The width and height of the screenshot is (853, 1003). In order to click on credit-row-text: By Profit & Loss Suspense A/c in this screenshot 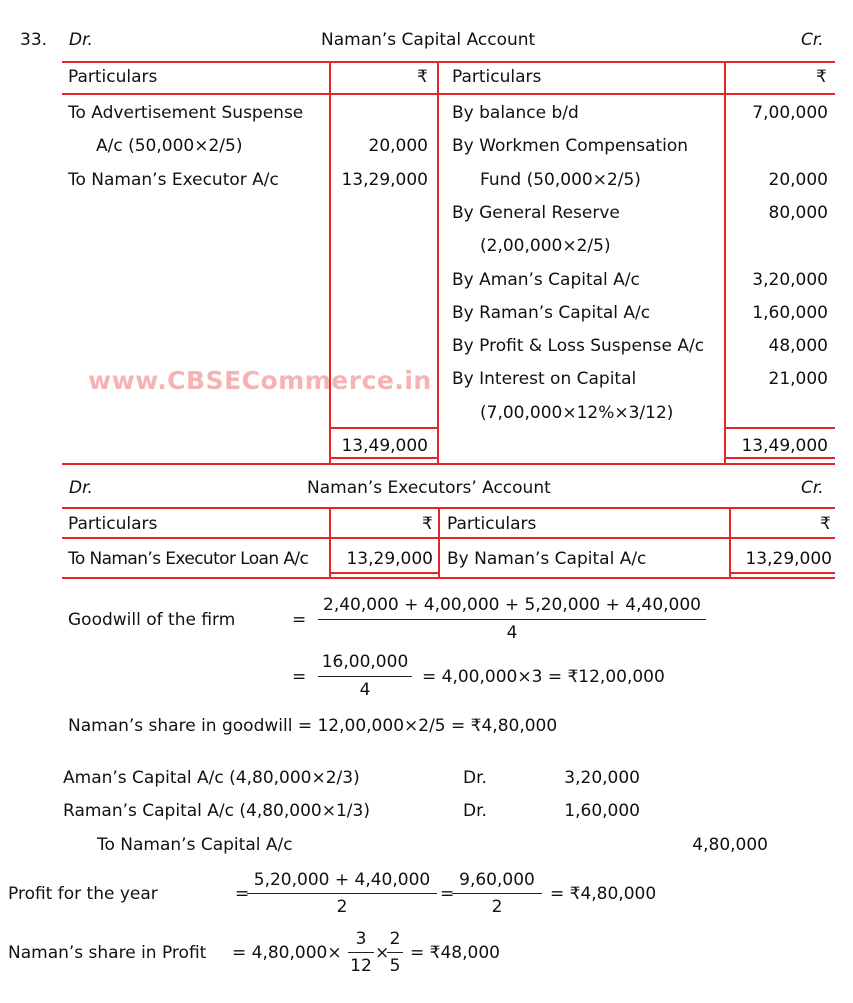, I will do `click(578, 346)`.